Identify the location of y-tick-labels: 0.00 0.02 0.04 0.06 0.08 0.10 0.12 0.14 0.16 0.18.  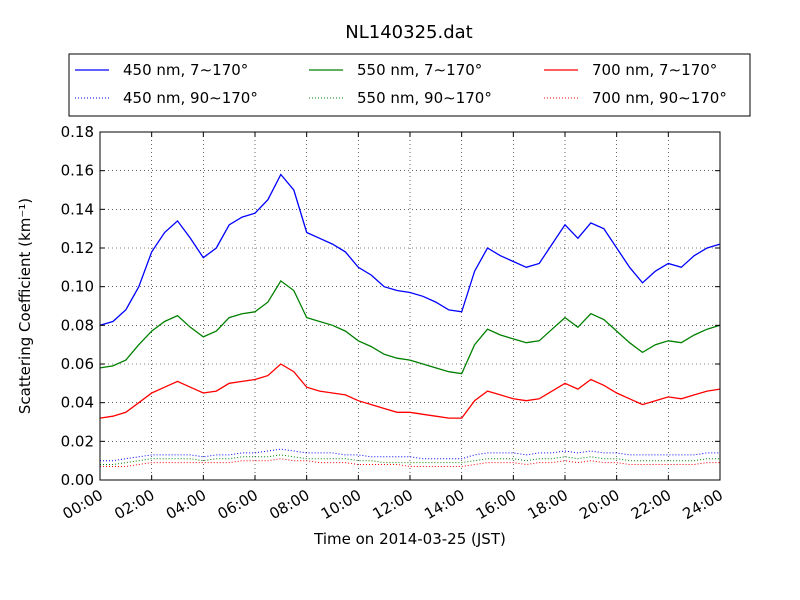
(77, 306).